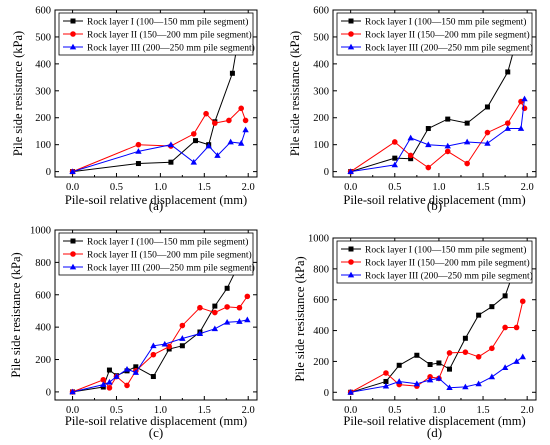 This screenshot has width=550, height=445. What do you see at coordinates (40, 231) in the screenshot?
I see `y-tick-label: 1000` at bounding box center [40, 231].